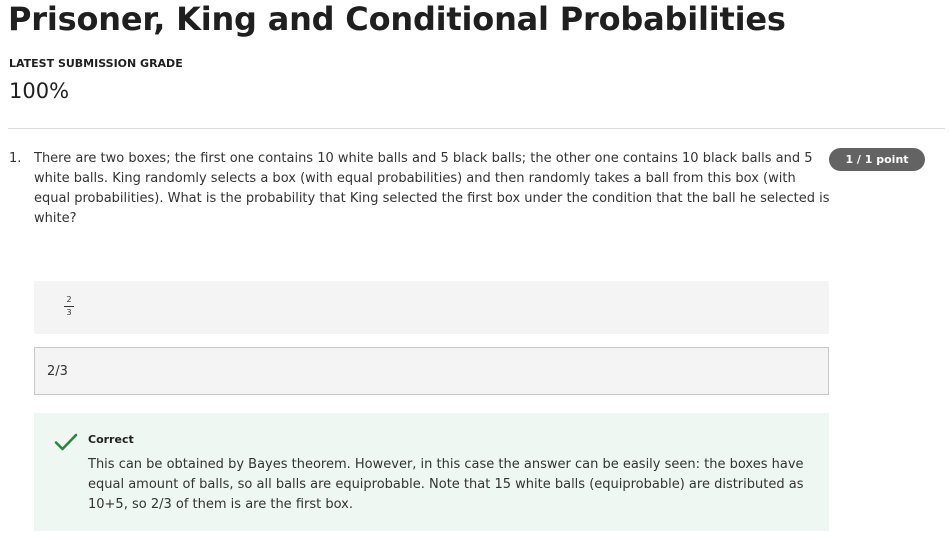  Describe the element at coordinates (15, 158) in the screenshot. I see `question-number: 1.` at that location.